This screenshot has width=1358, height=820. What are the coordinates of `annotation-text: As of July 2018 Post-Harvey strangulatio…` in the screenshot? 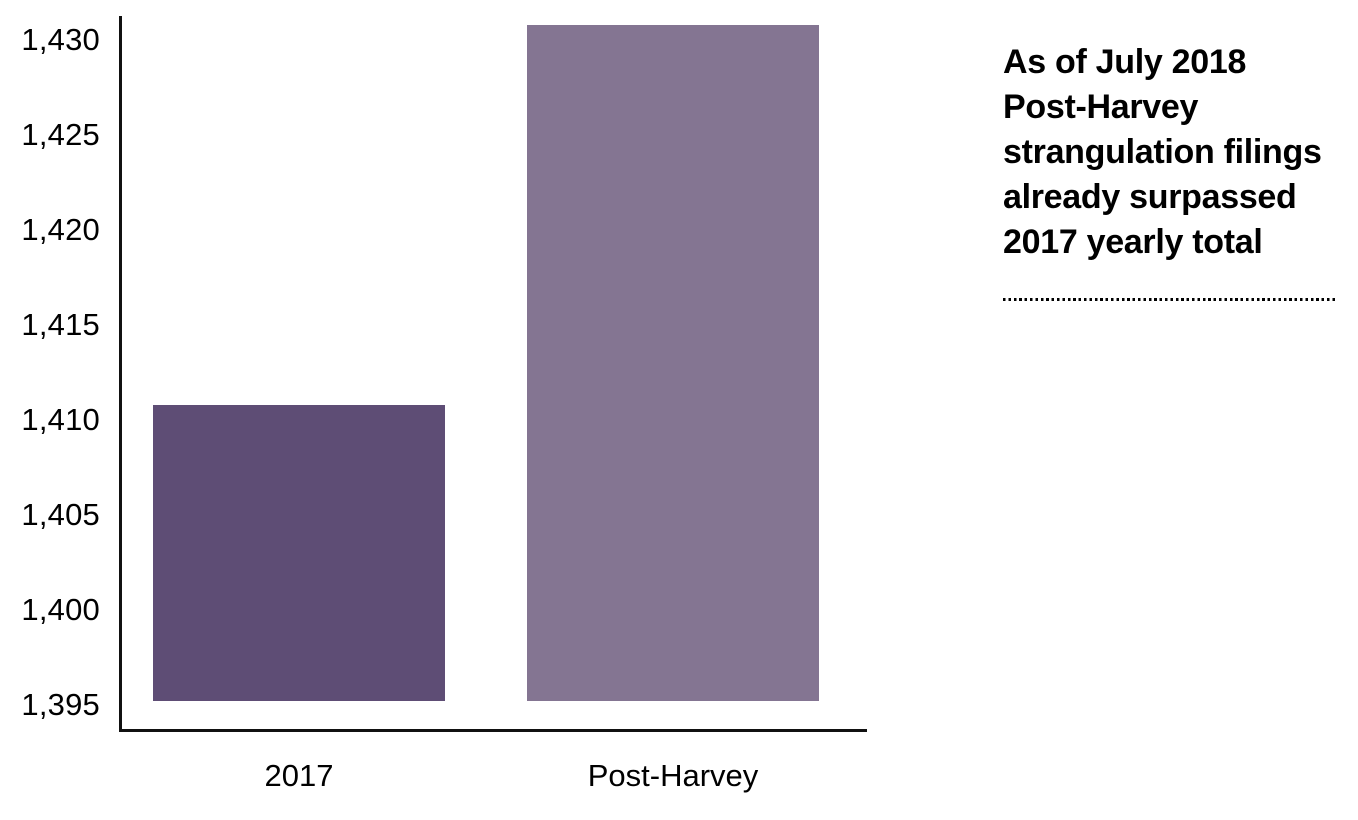 It's located at (1178, 152).